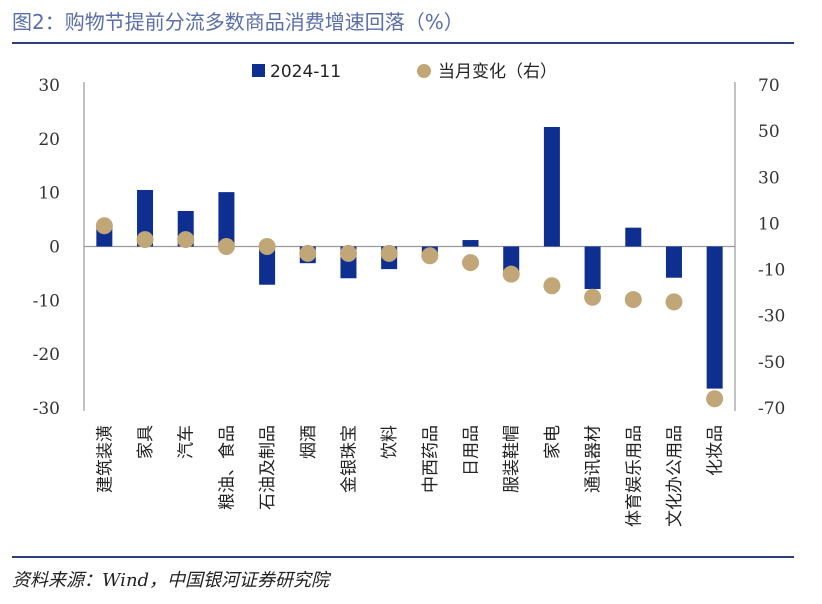 The height and width of the screenshot is (604, 822). Describe the element at coordinates (105, 459) in the screenshot. I see `category-label: 建筑装潢` at that location.